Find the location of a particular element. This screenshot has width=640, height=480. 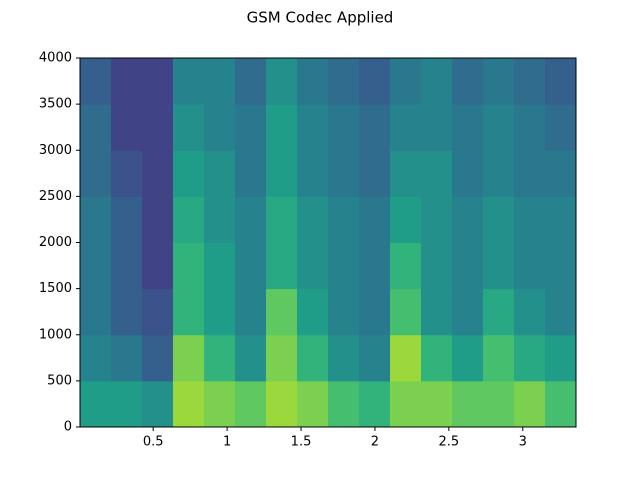

y-tick-label: 1000 is located at coordinates (55, 334).